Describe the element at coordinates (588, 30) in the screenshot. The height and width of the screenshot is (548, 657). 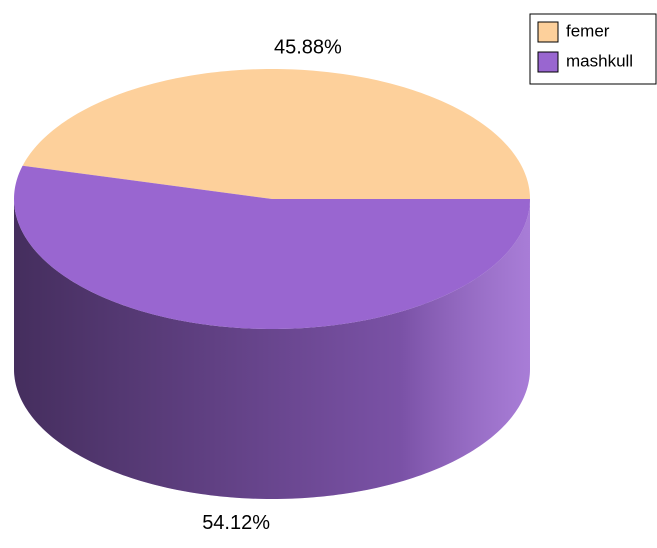
I see `legend-label: femer` at that location.